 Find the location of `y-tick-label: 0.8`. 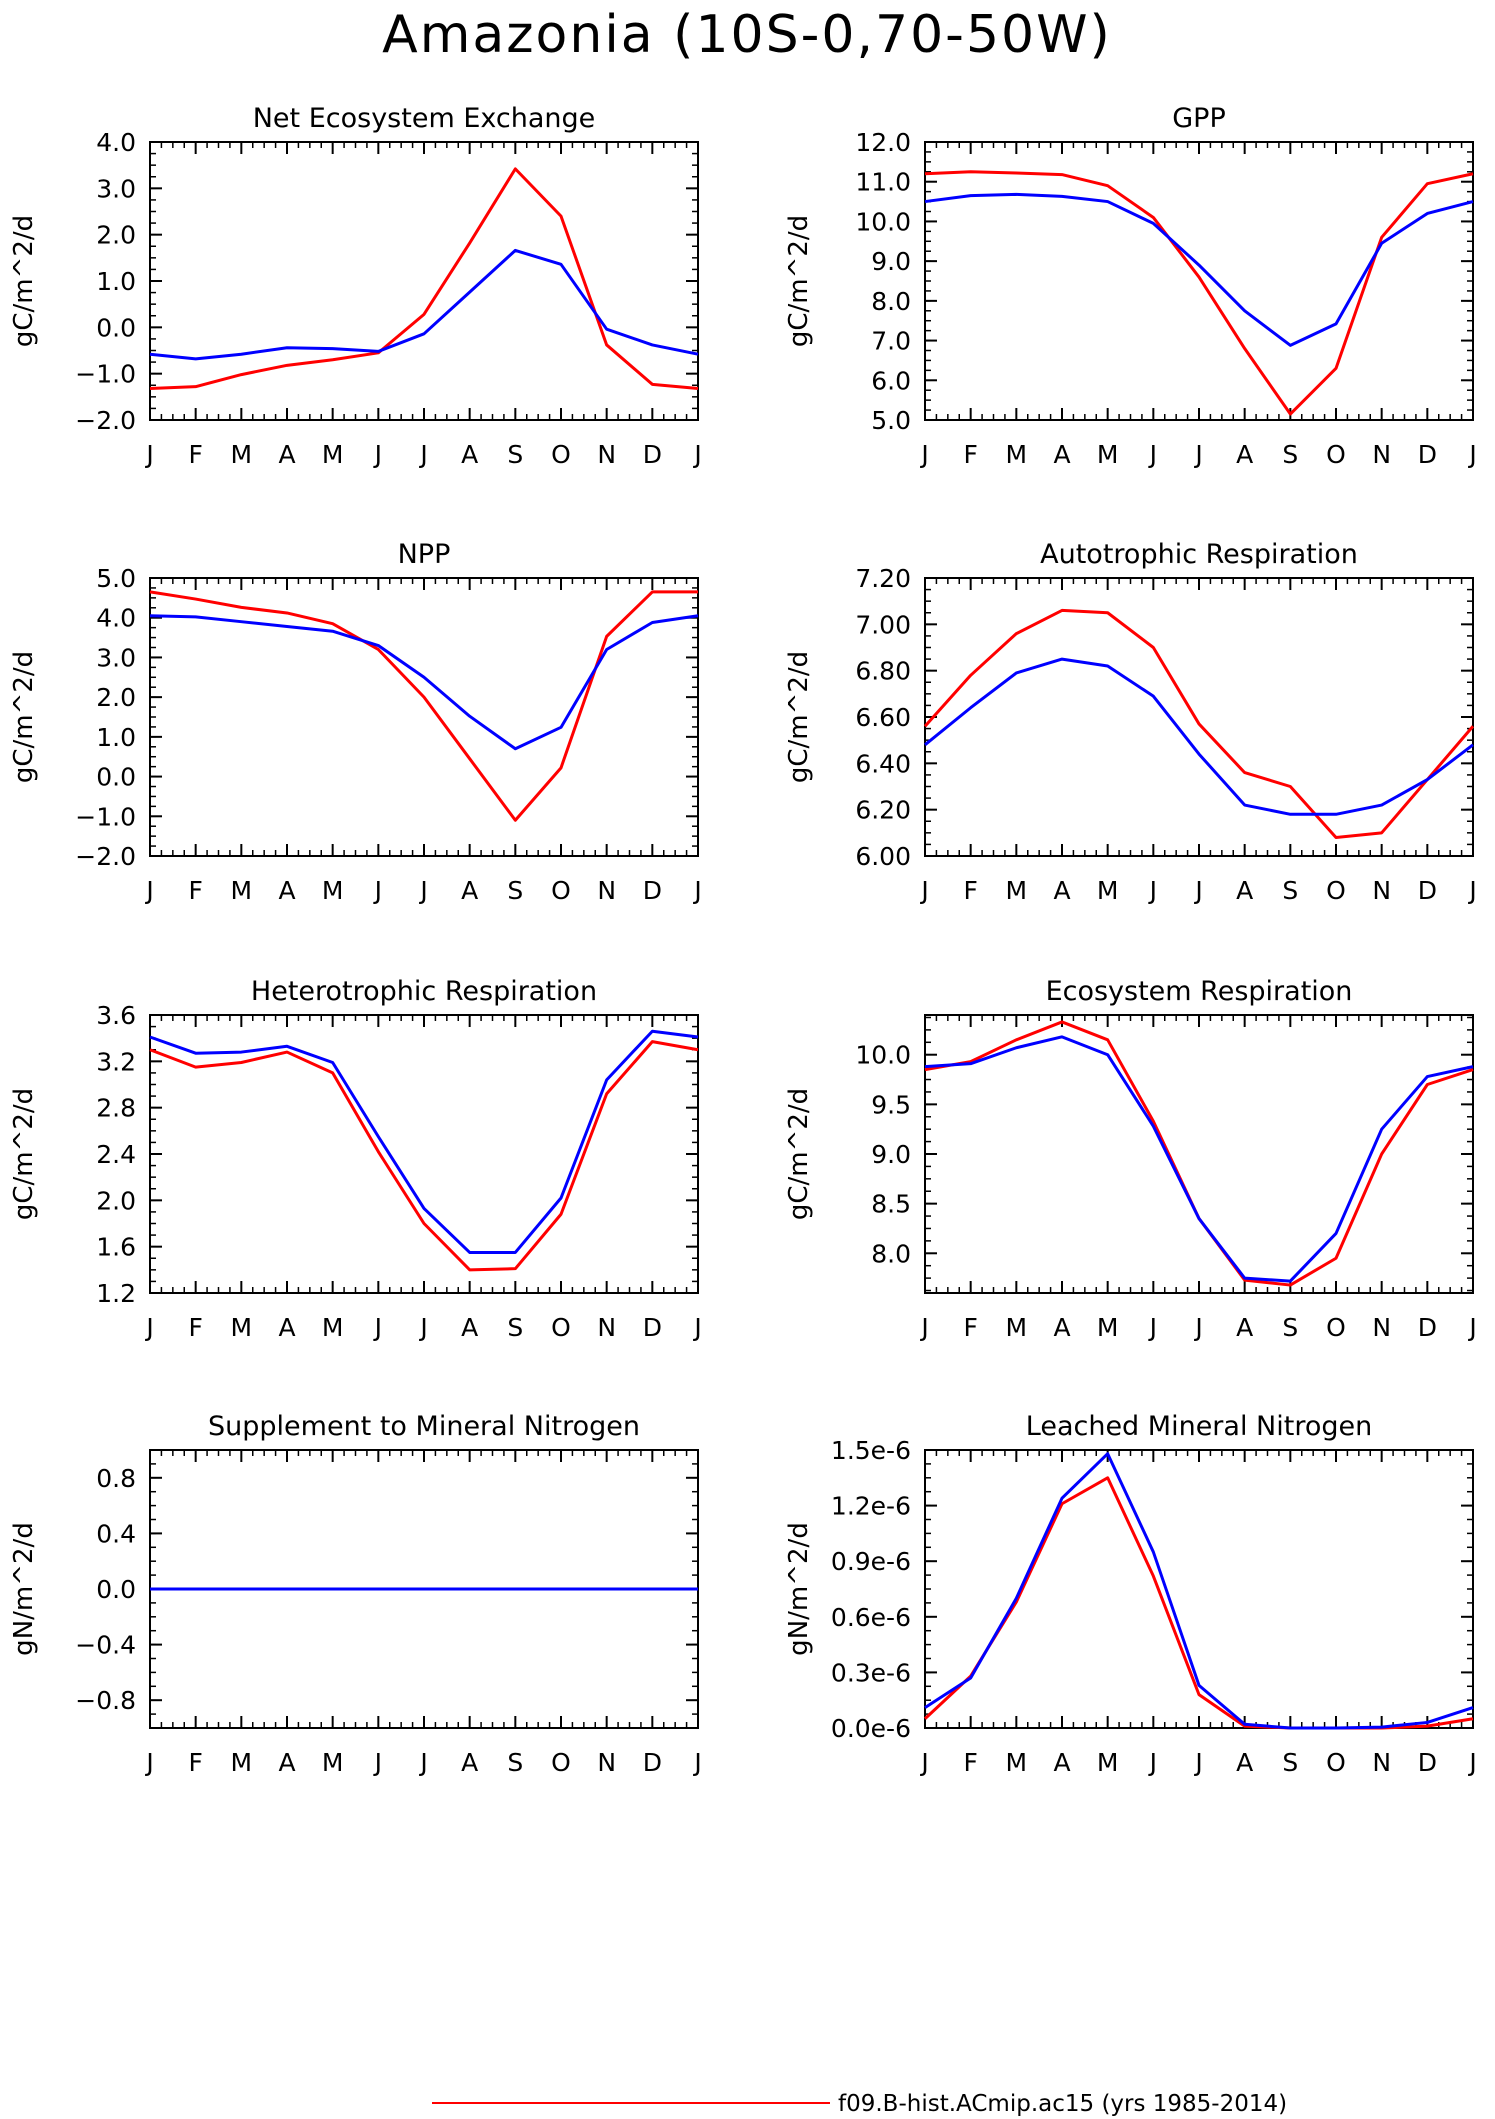

y-tick-label: 0.8 is located at coordinates (116, 1478).